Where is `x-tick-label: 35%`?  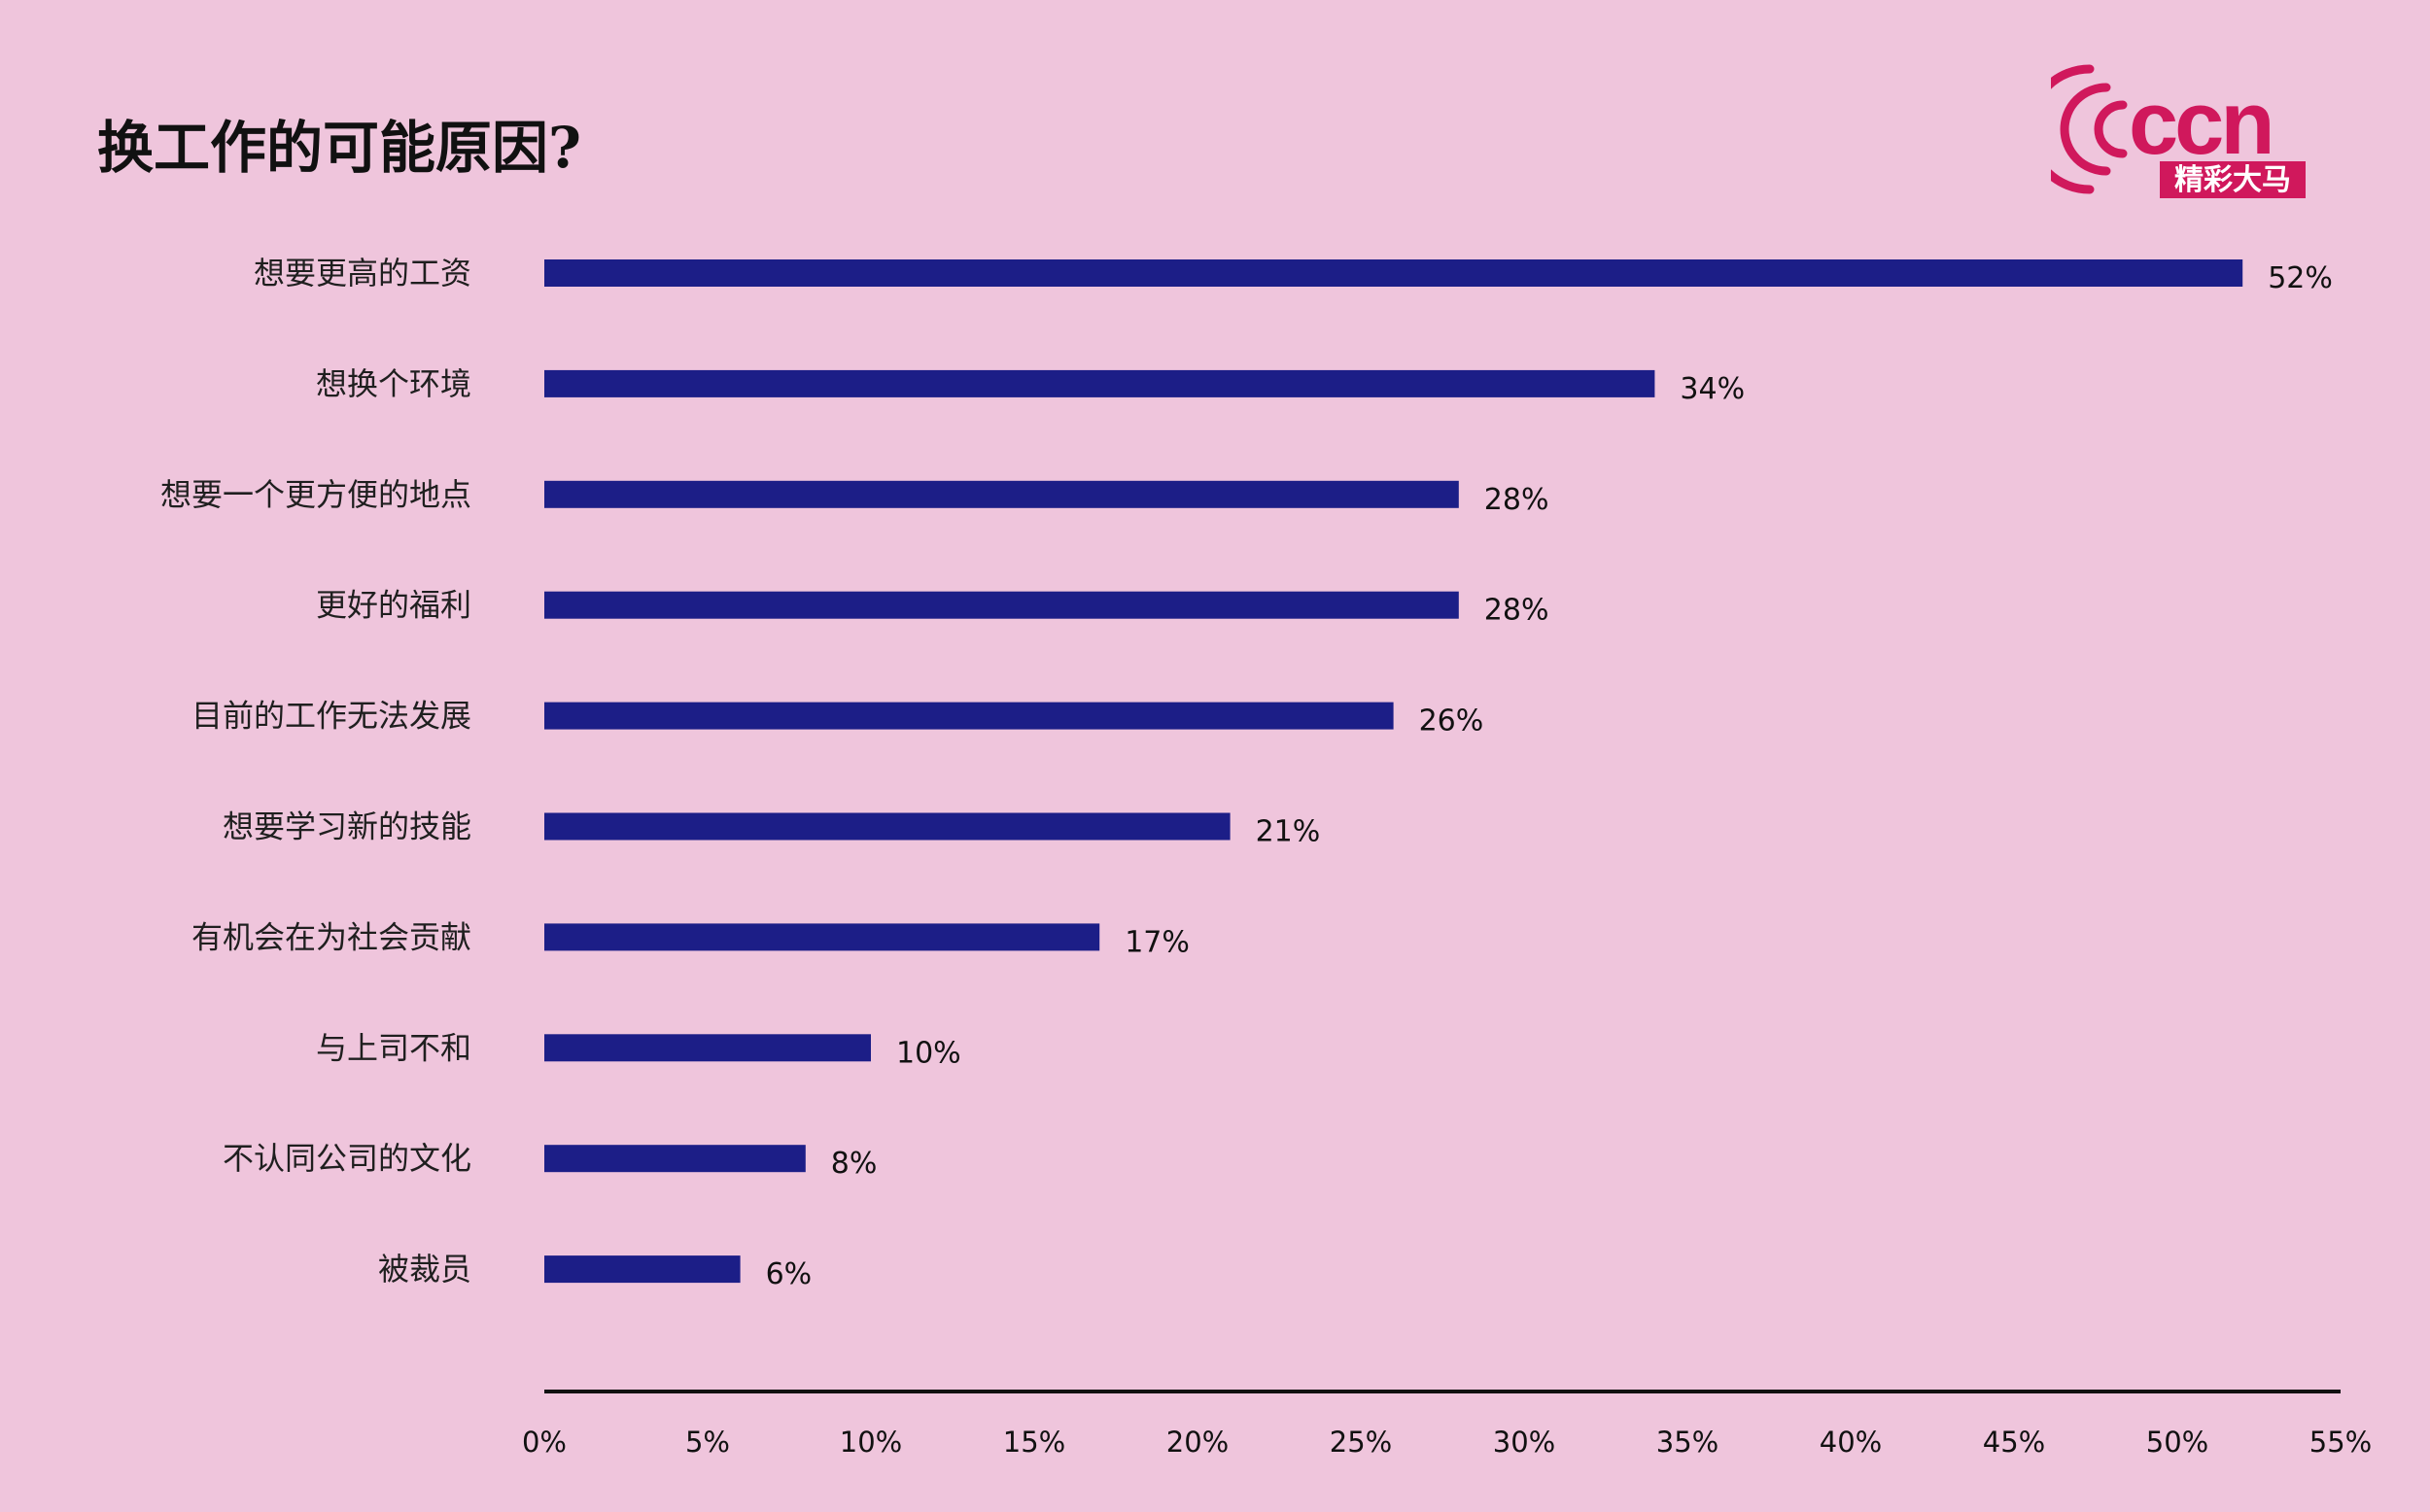
x-tick-label: 35% is located at coordinates (1687, 1442).